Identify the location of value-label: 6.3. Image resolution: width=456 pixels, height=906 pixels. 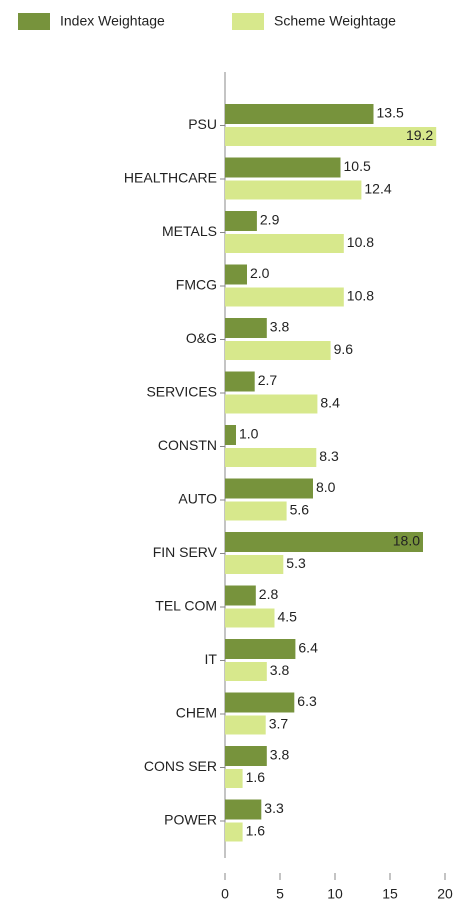
(307, 701).